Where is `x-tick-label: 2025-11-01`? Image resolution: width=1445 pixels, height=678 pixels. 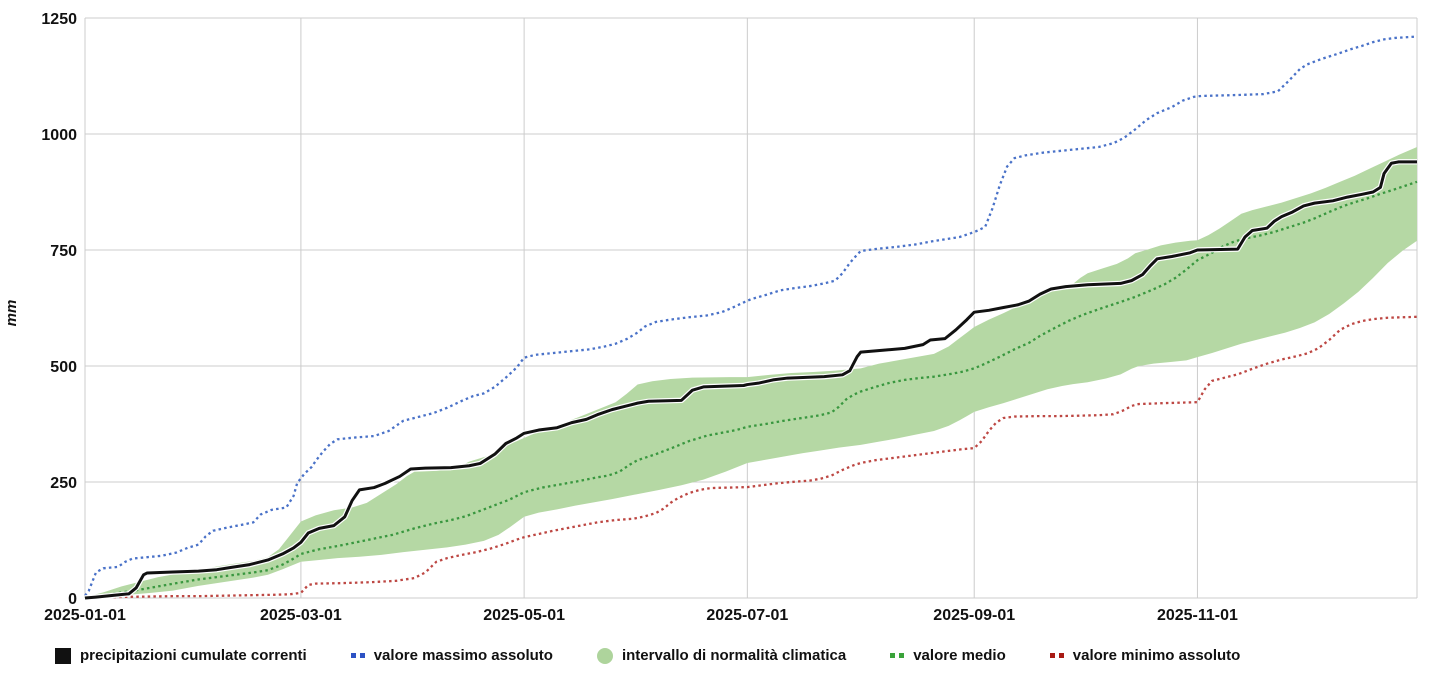
x-tick-label: 2025-11-01 is located at coordinates (1197, 615).